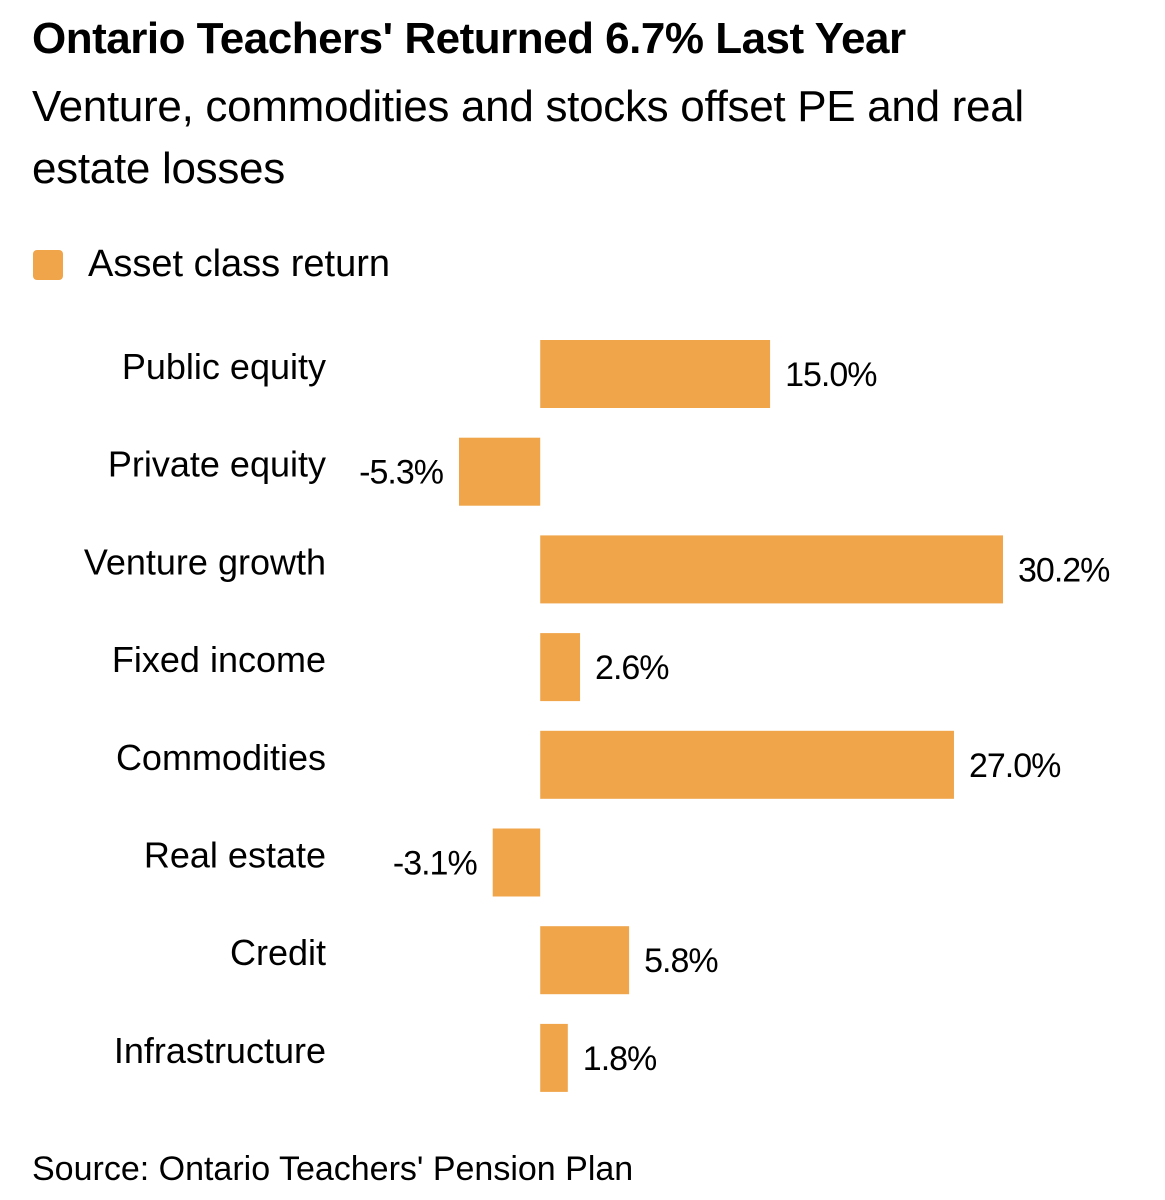 The image size is (1165, 1200). What do you see at coordinates (221, 757) in the screenshot?
I see `y-tick-label: Commodities` at bounding box center [221, 757].